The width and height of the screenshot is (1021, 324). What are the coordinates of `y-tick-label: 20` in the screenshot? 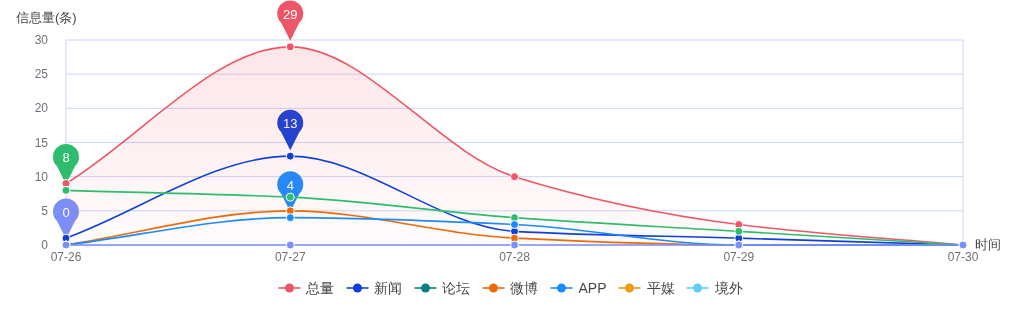 It's located at (41, 108).